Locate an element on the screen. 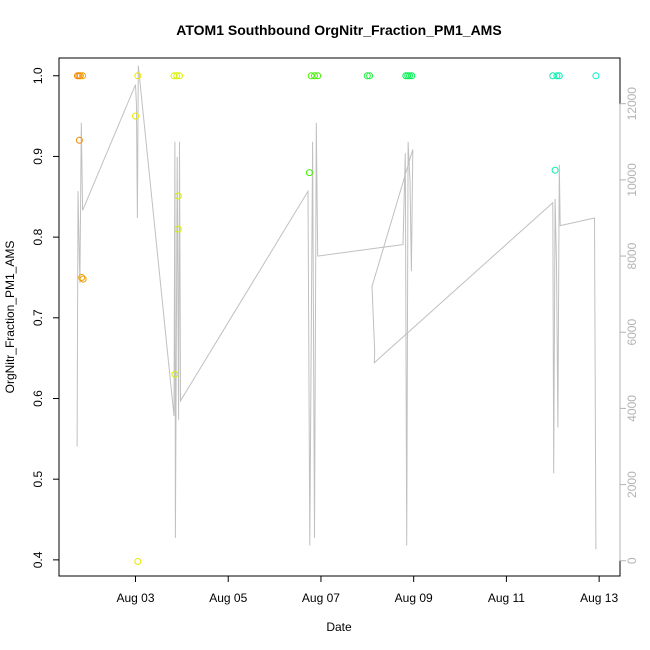  x-tick-label: Aug 05 is located at coordinates (228, 598).